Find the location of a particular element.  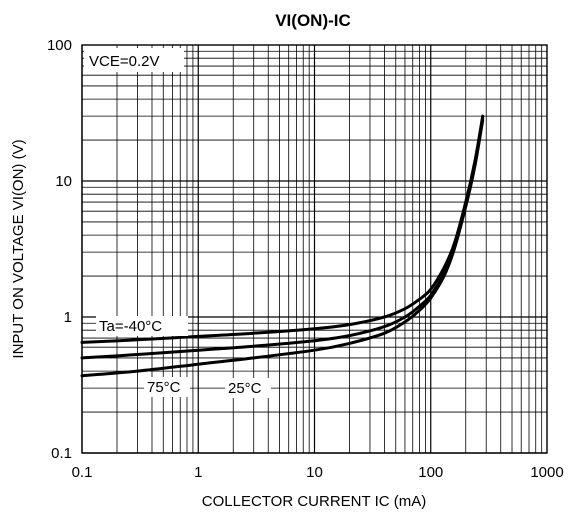

x-tick-label: 100 is located at coordinates (430, 472).